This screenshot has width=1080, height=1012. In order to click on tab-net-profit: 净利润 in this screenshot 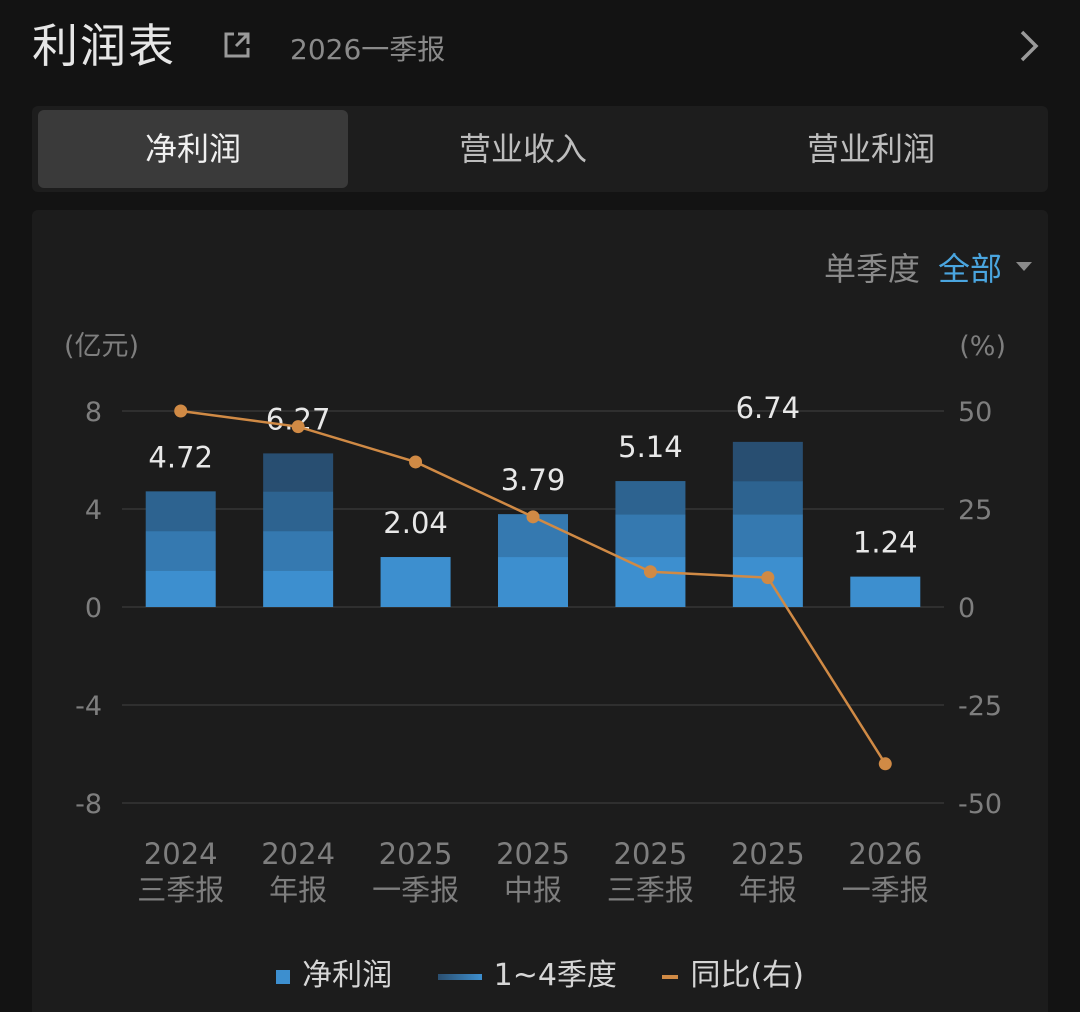, I will do `click(193, 149)`.